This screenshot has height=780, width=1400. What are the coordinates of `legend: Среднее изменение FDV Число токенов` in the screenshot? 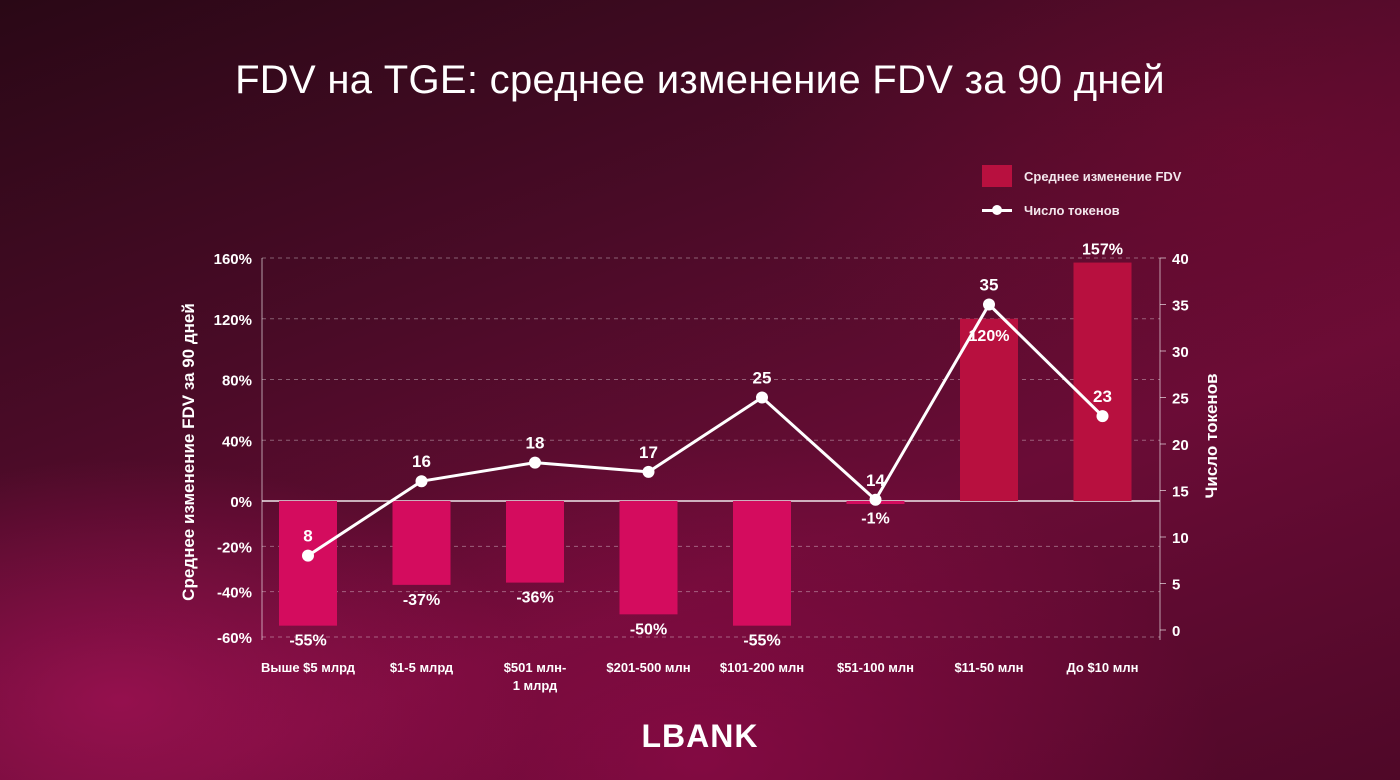 It's located at (1081, 198).